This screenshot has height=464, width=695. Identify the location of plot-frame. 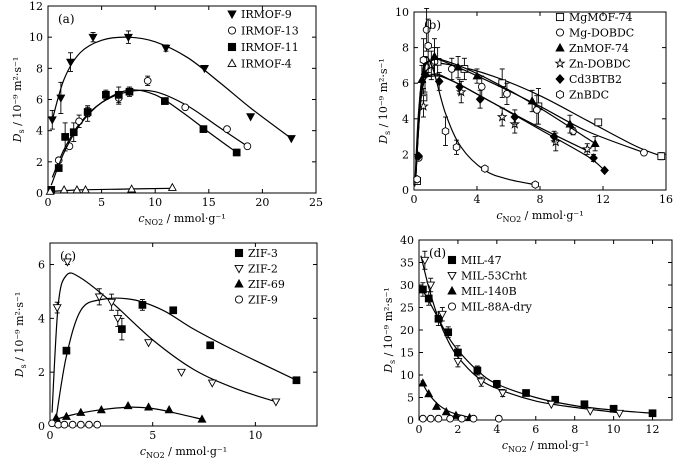
(545, 330).